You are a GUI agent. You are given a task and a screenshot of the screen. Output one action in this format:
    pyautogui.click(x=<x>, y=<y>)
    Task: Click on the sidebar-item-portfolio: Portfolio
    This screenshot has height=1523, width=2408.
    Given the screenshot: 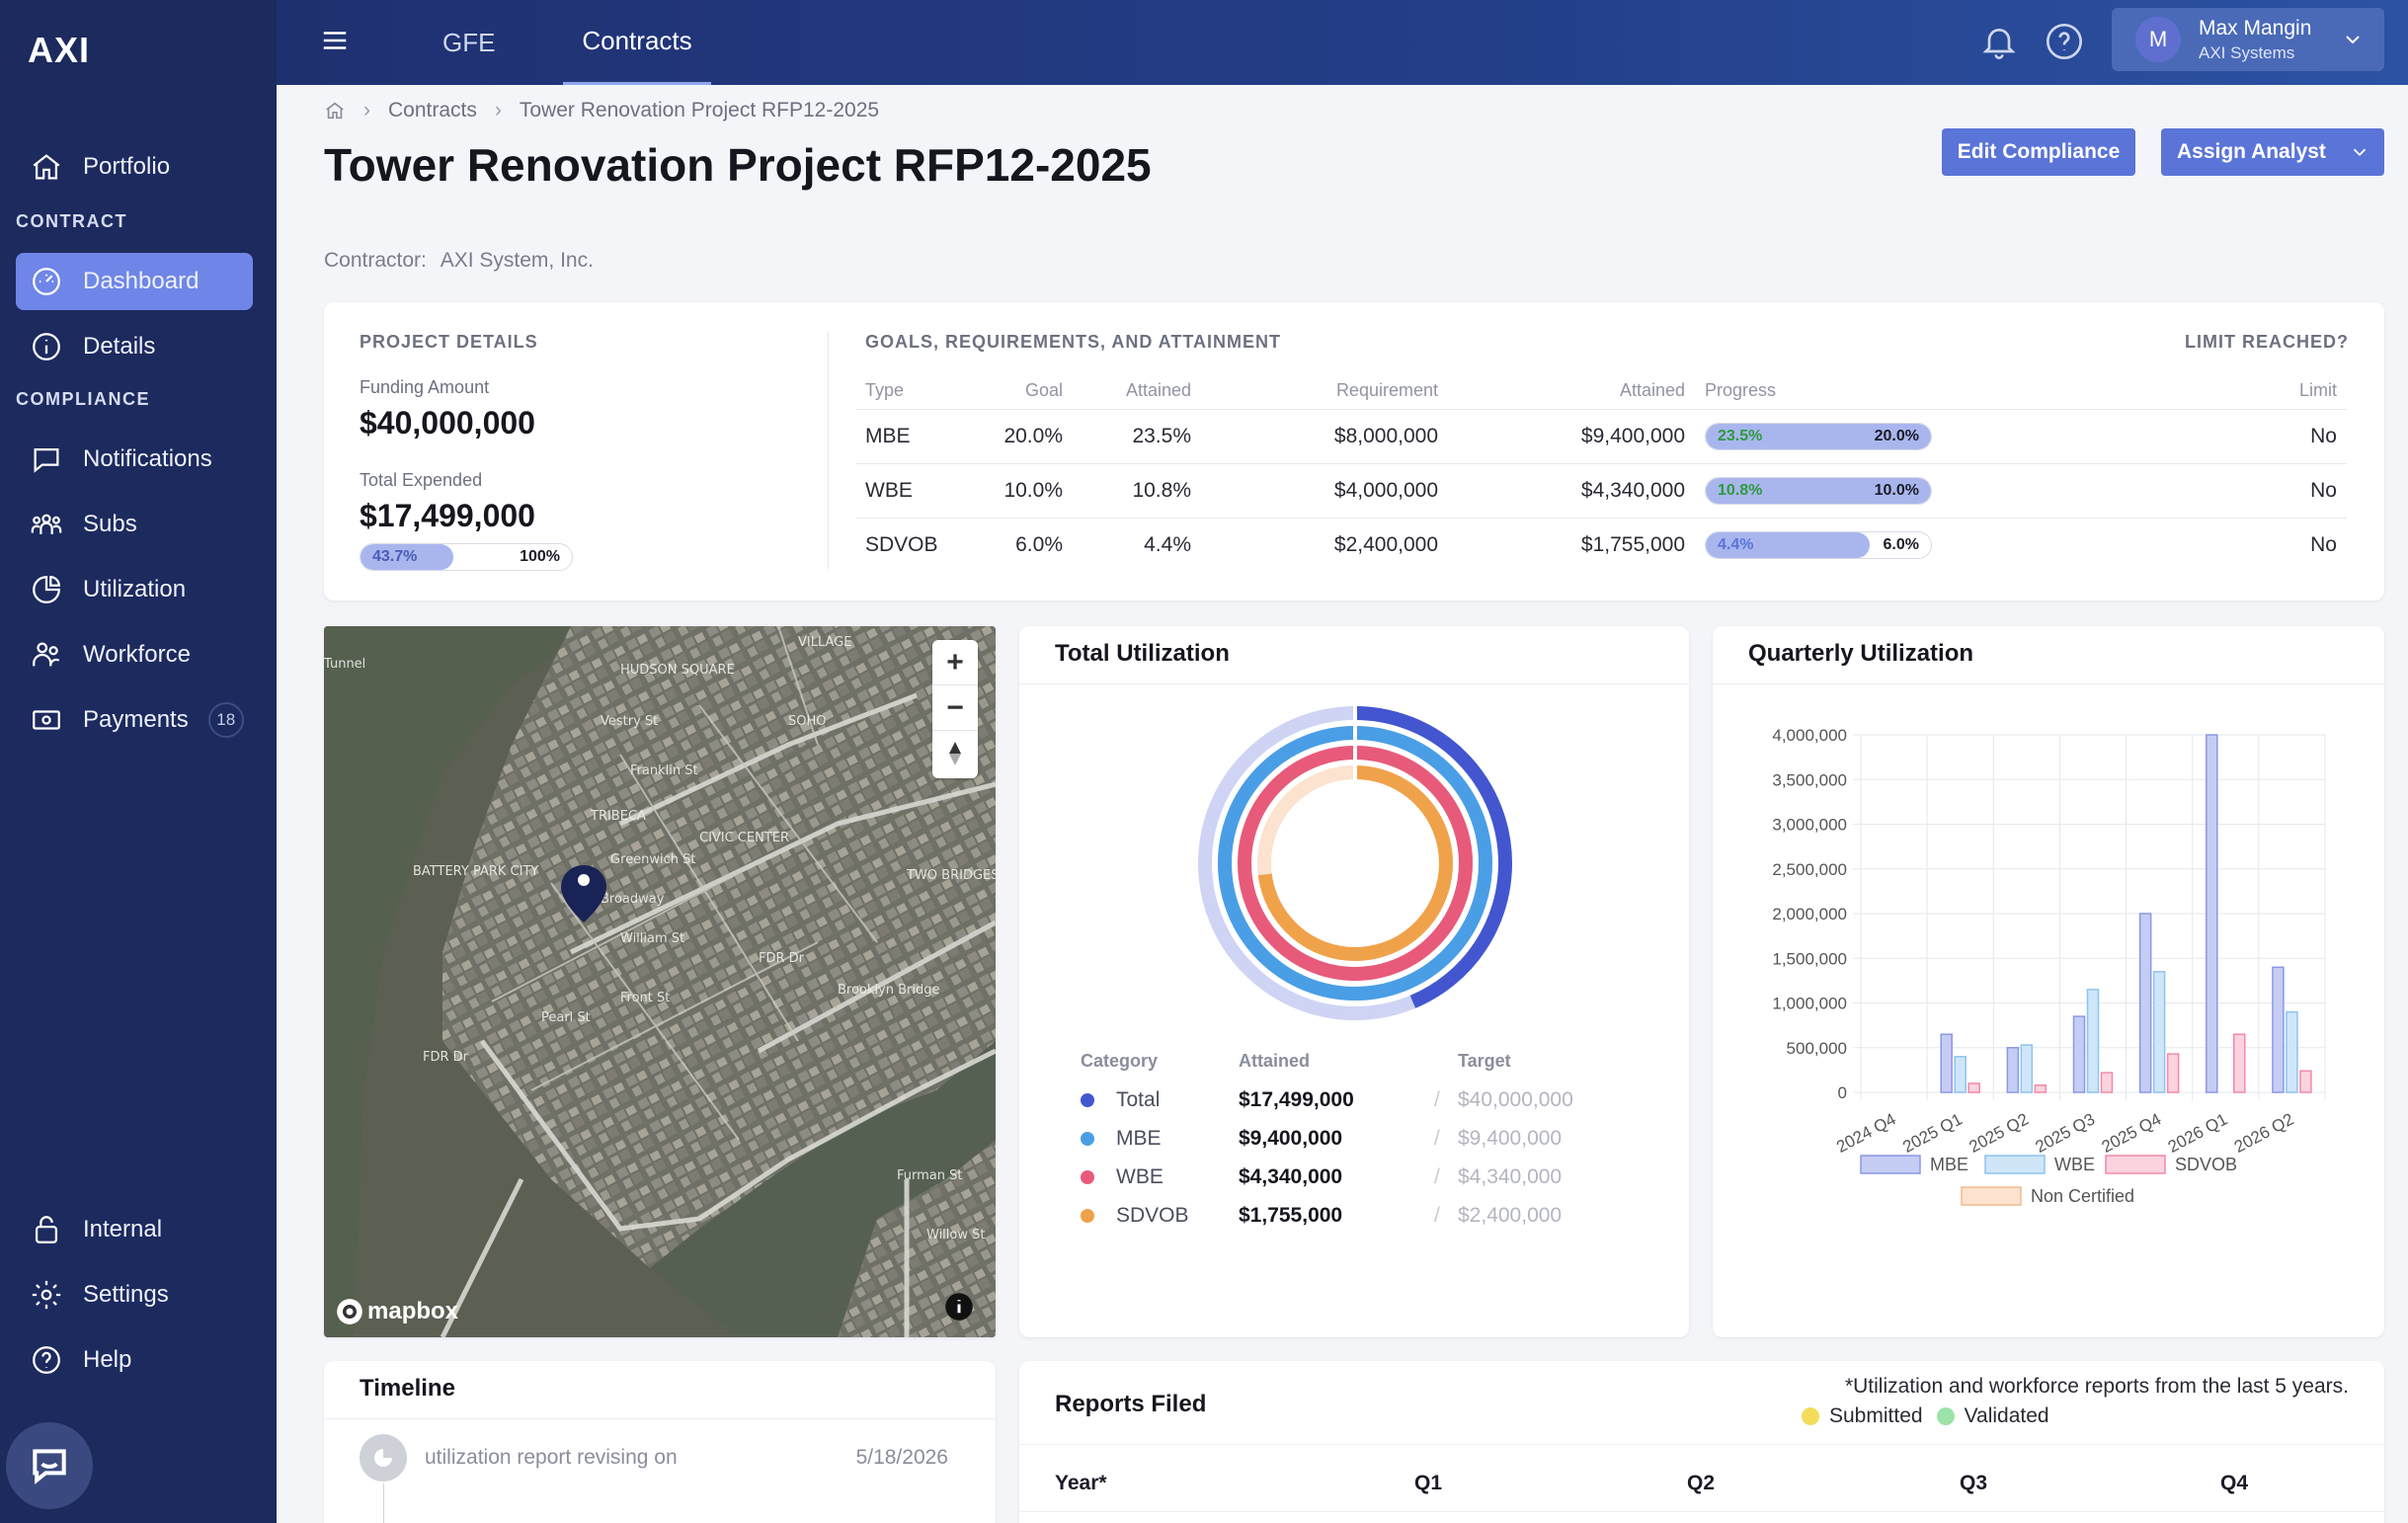 What is the action you would take?
    pyautogui.click(x=135, y=167)
    